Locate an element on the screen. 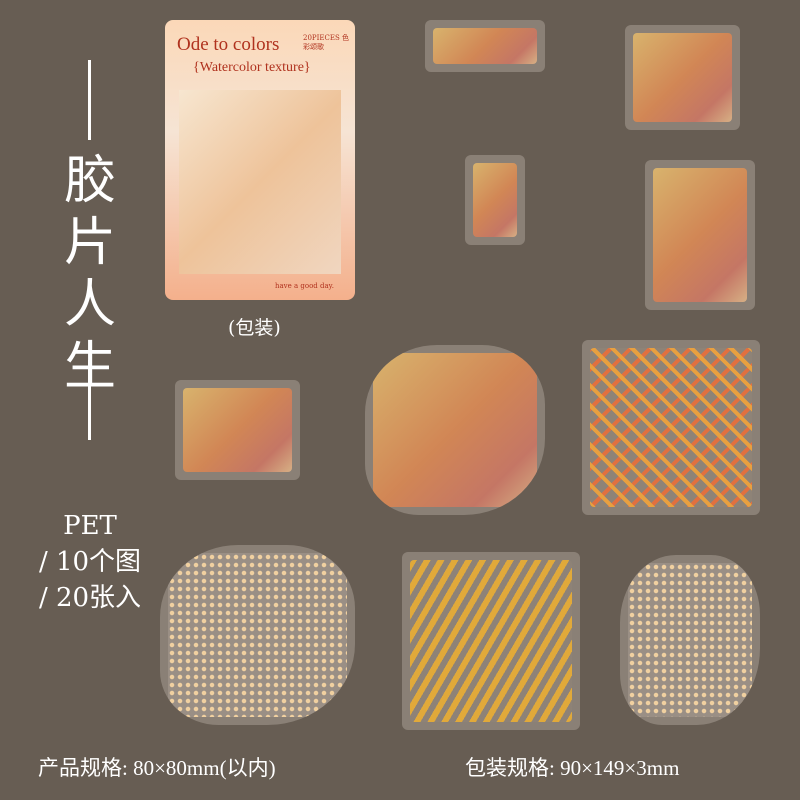 This screenshot has width=800, height=800. divider-top is located at coordinates (89, 100).